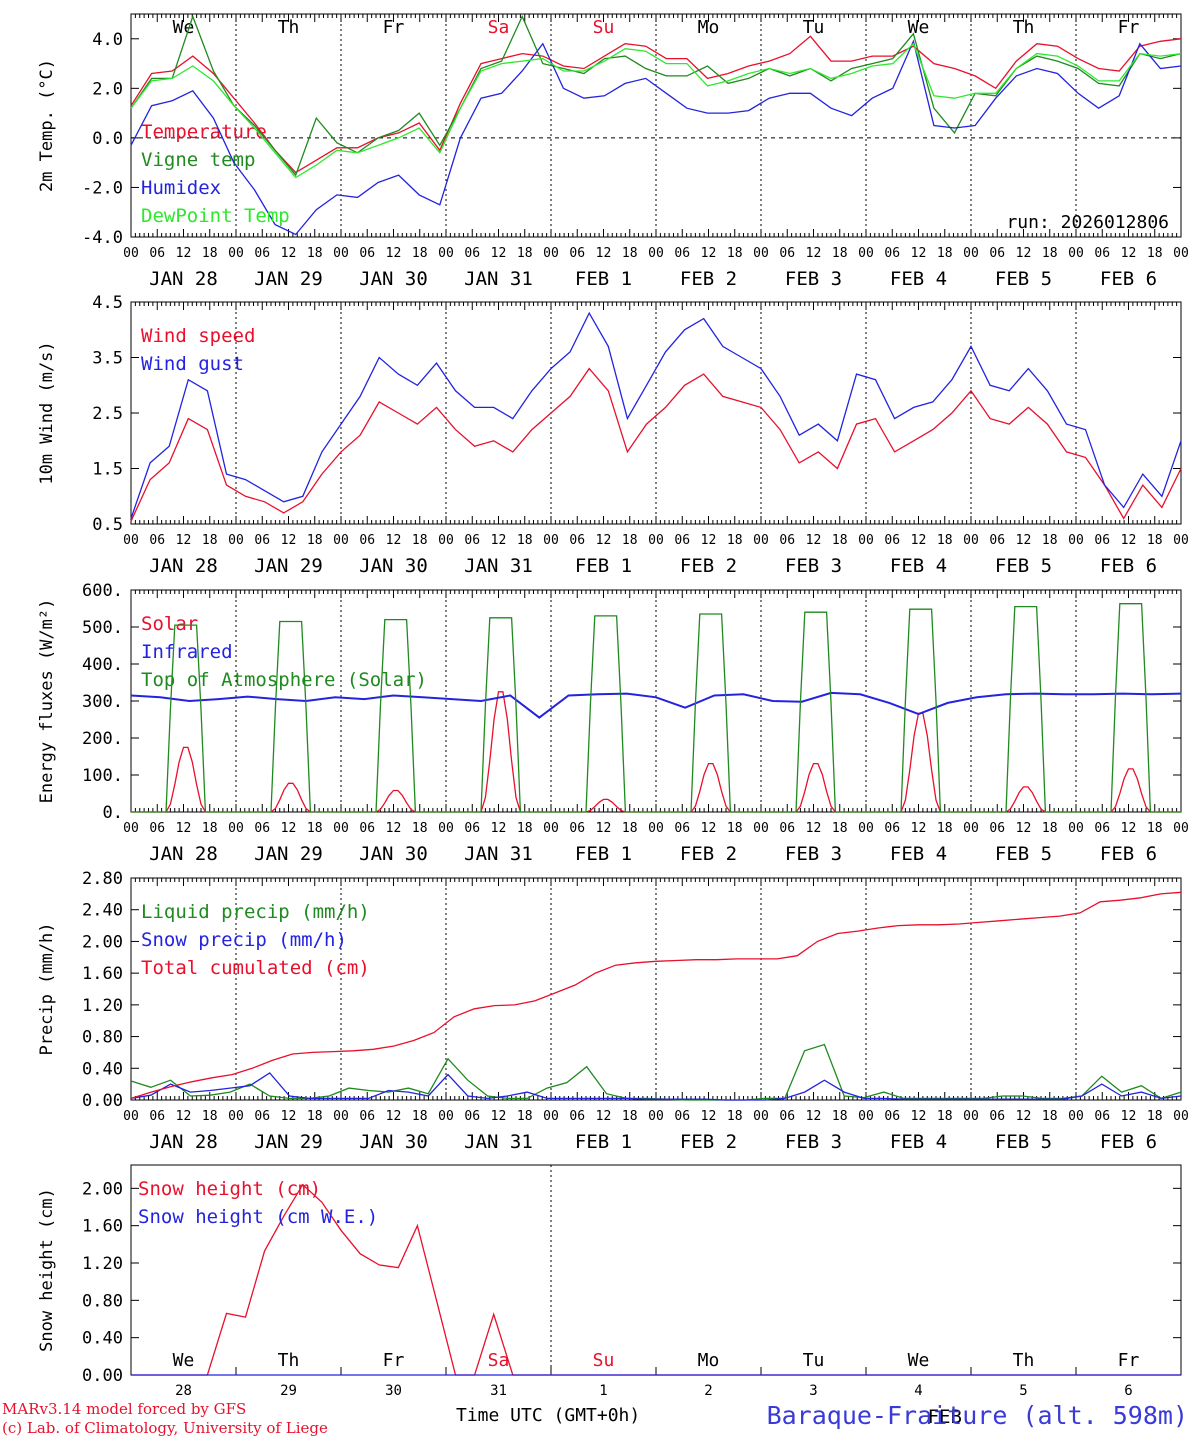  Describe the element at coordinates (977, 1415) in the screenshot. I see `station-title: Baraque-Fraiture (alt. 598m)` at that location.